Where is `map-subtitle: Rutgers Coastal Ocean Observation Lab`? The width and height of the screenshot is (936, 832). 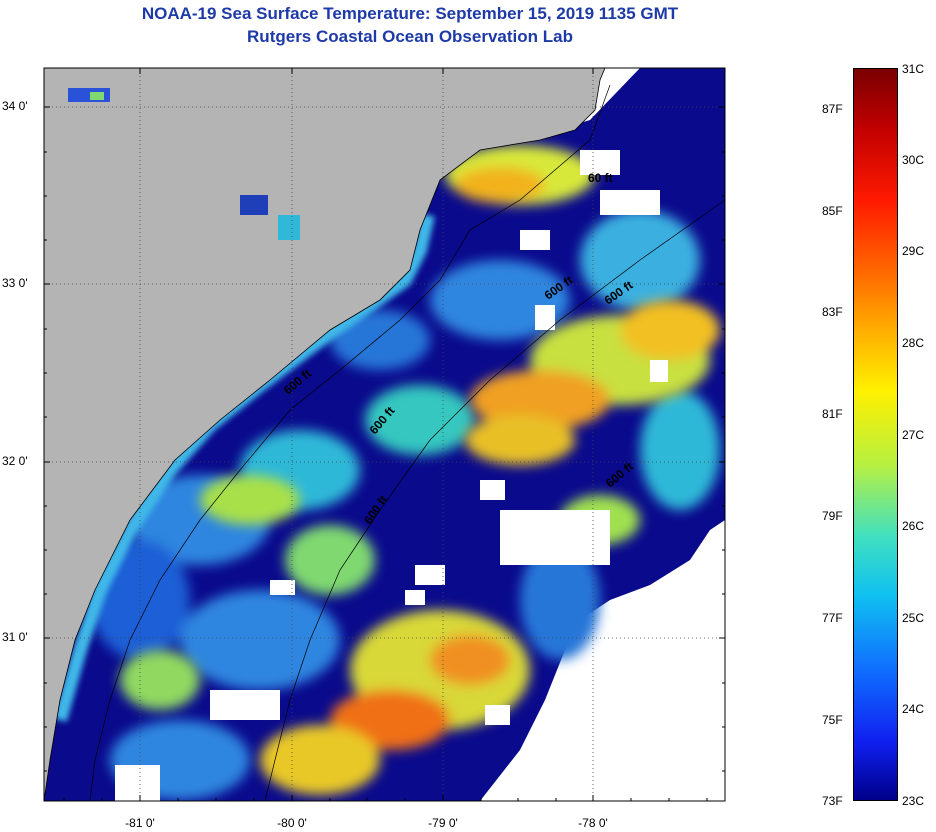 map-subtitle: Rutgers Coastal Ocean Observation Lab is located at coordinates (410, 36).